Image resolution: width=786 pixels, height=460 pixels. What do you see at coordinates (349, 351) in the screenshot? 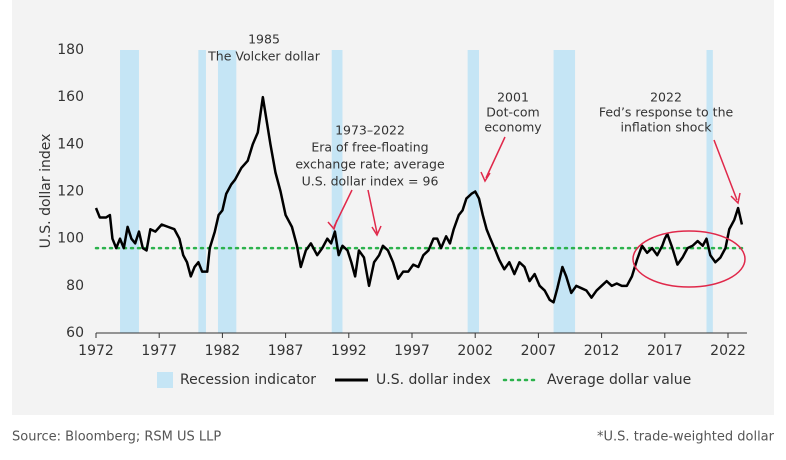
I see `x-tick-label: 1992` at bounding box center [349, 351].